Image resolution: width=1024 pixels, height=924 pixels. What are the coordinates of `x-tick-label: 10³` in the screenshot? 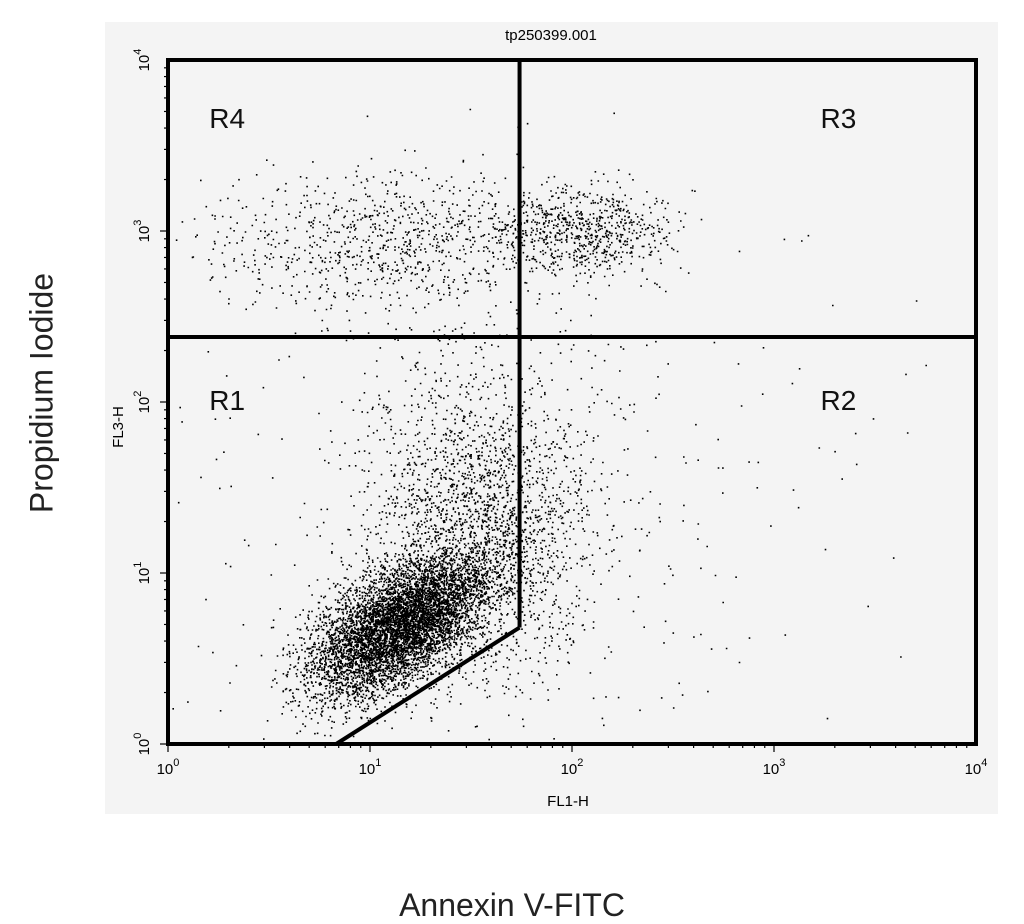 It's located at (774, 767).